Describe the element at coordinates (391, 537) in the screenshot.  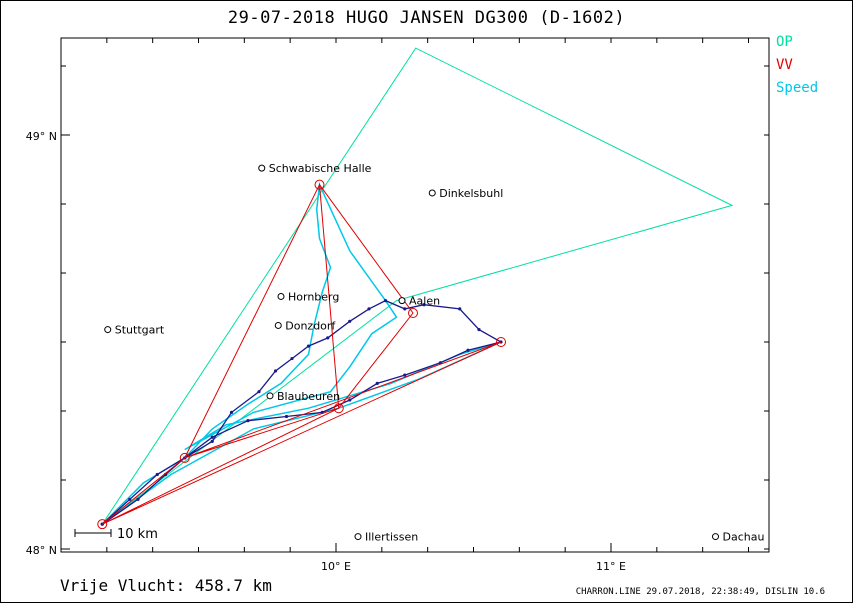
I see `town-label: Illertissen` at that location.